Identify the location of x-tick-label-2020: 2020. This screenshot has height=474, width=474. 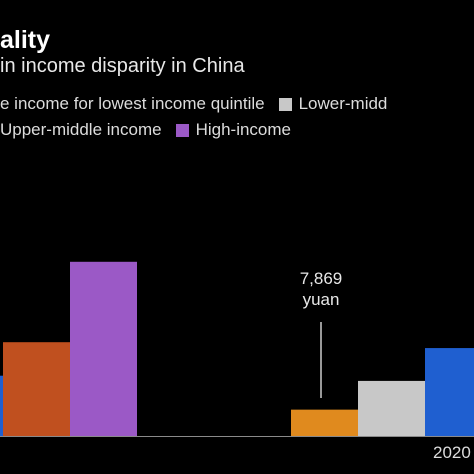
(452, 452).